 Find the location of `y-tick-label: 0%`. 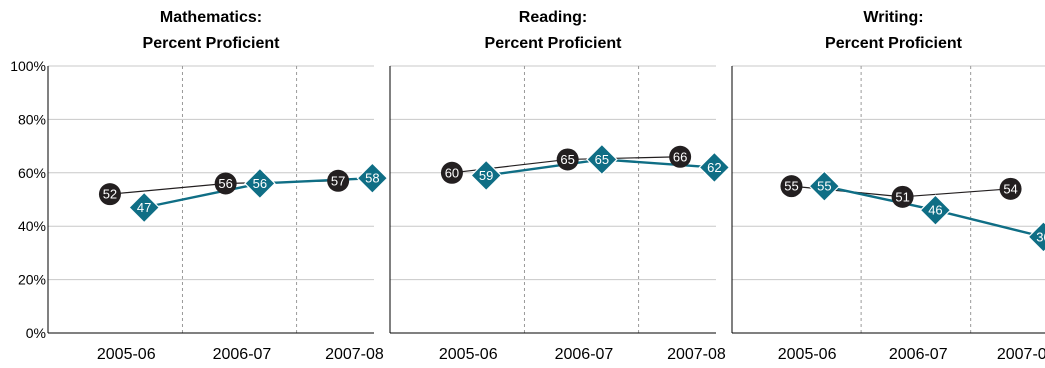

y-tick-label: 0% is located at coordinates (36, 333).